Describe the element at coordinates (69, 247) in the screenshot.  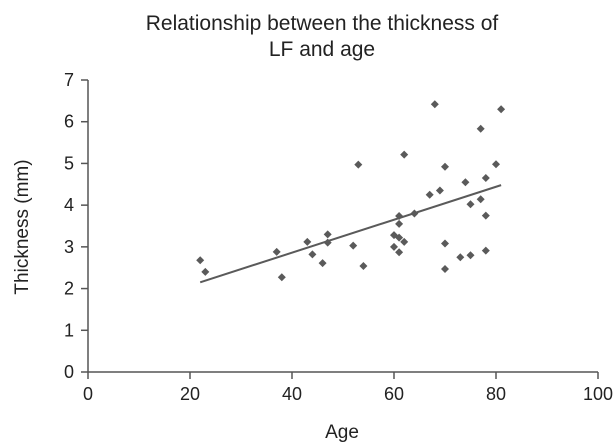
I see `y-tick-label: 3` at that location.